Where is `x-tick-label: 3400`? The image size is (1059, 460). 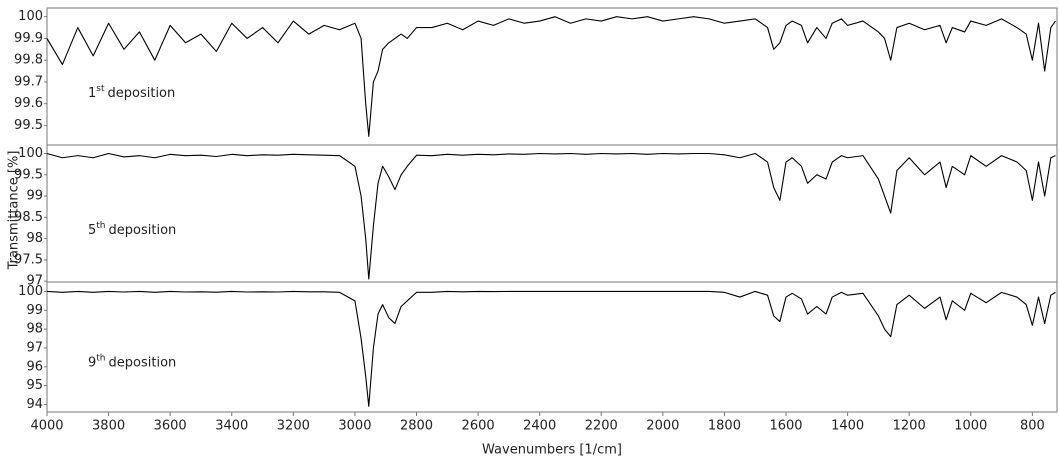
x-tick-label: 3400 is located at coordinates (231, 426).